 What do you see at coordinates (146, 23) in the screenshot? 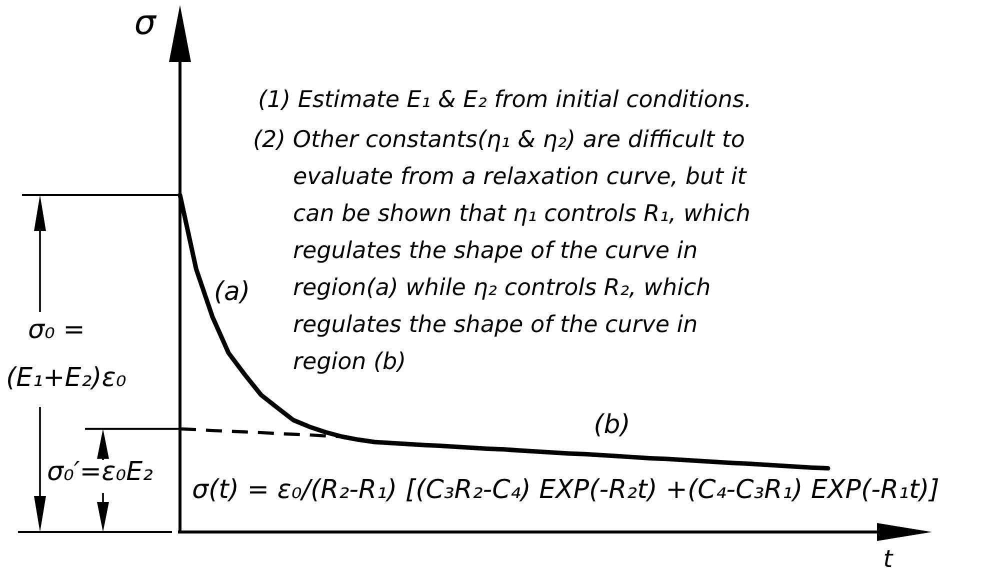
I see `y-axis-title: σ` at bounding box center [146, 23].